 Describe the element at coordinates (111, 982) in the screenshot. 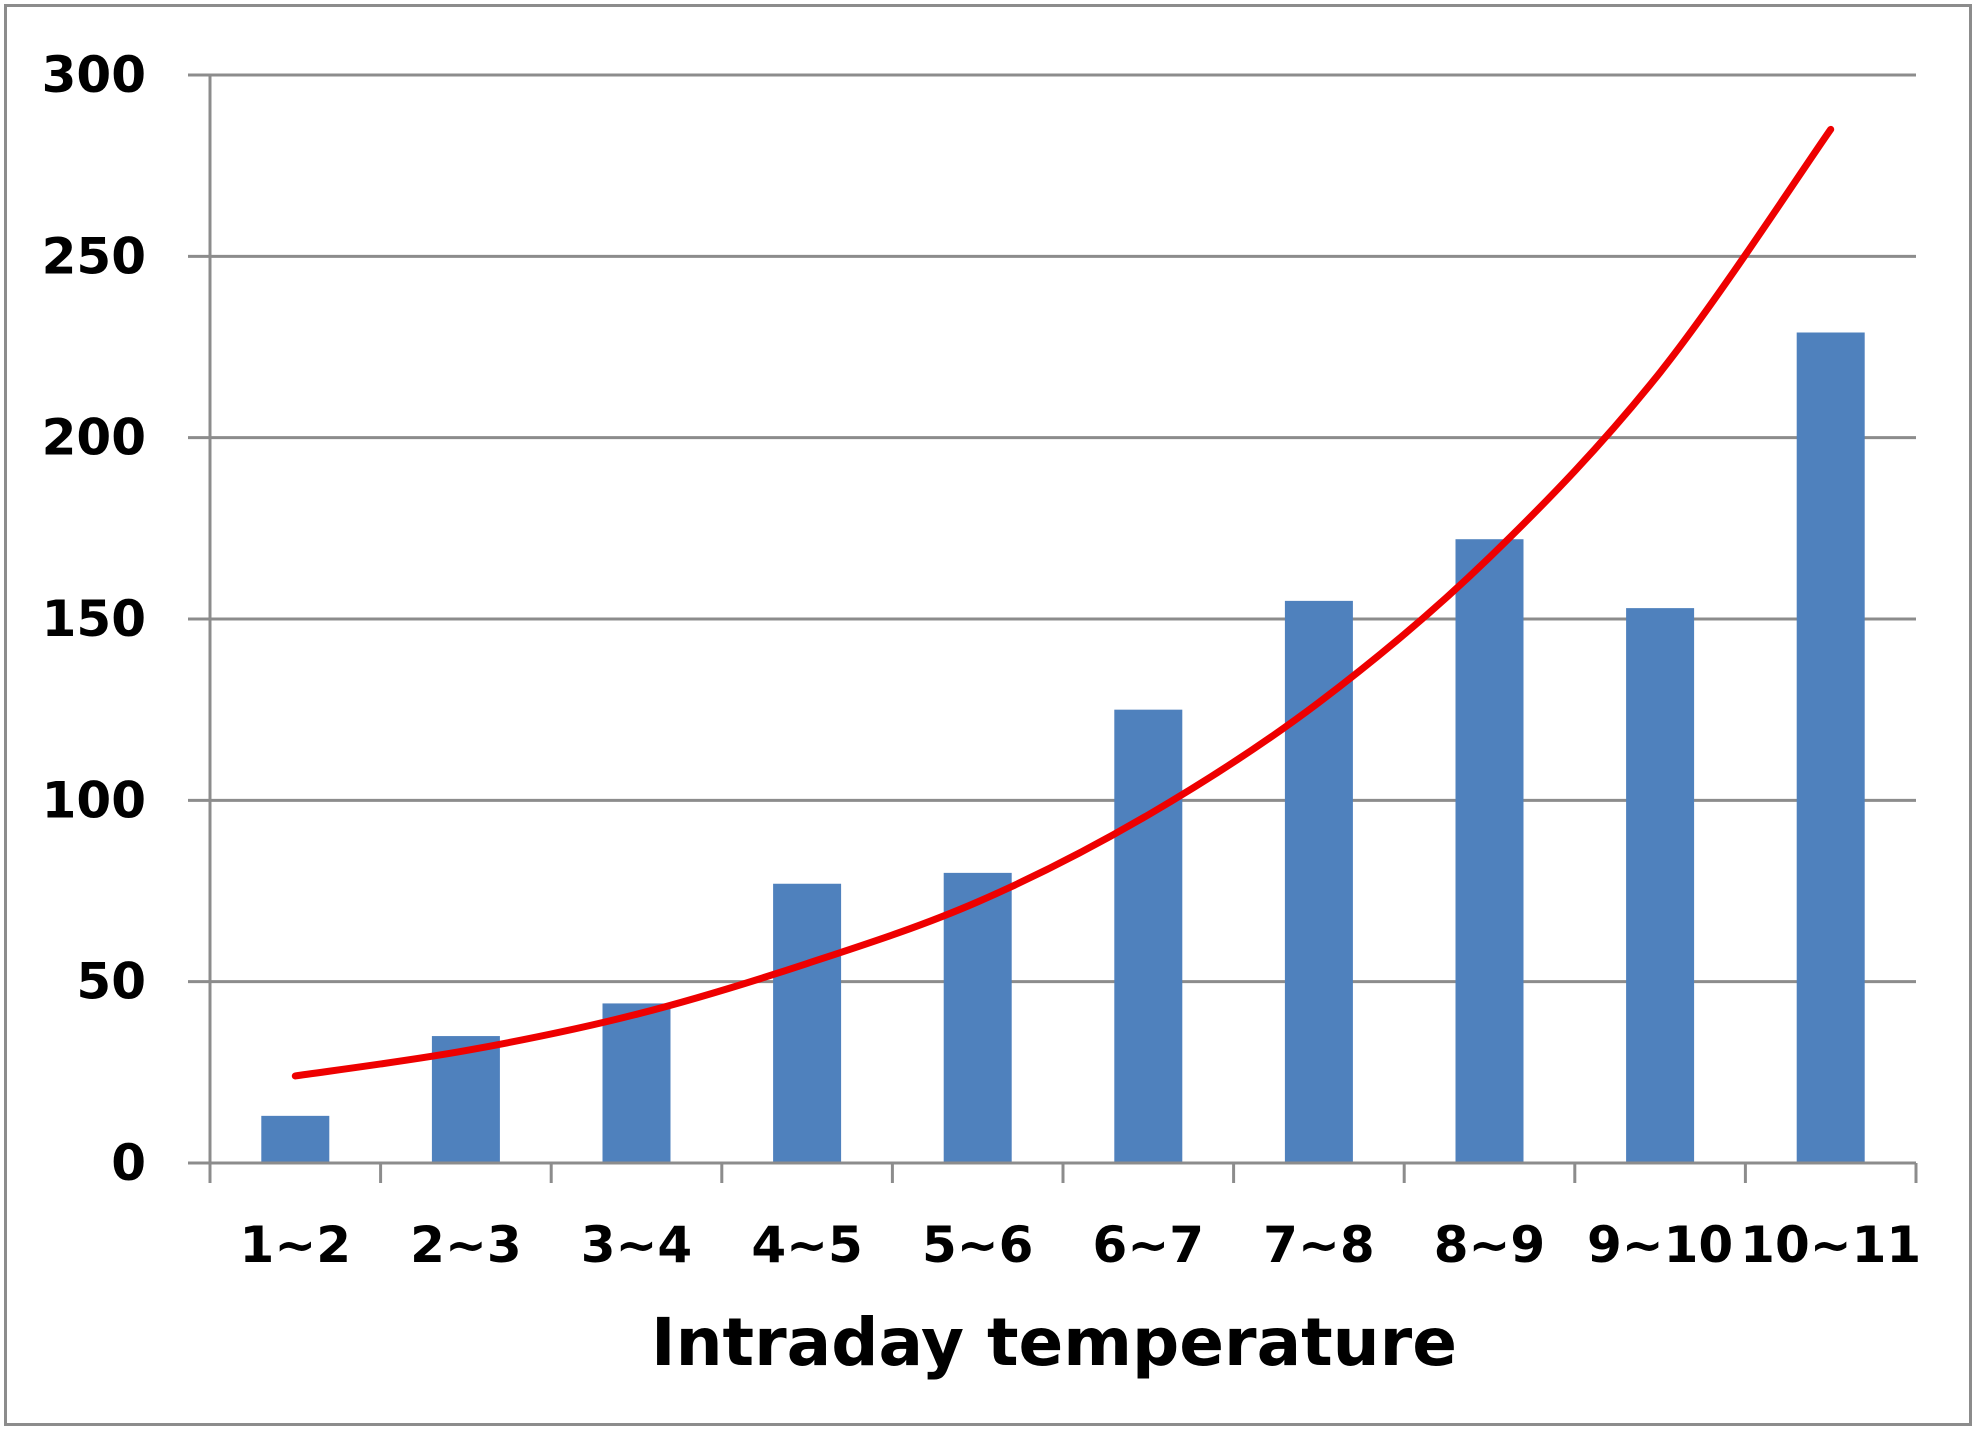

I see `y-tick-label: 50` at that location.